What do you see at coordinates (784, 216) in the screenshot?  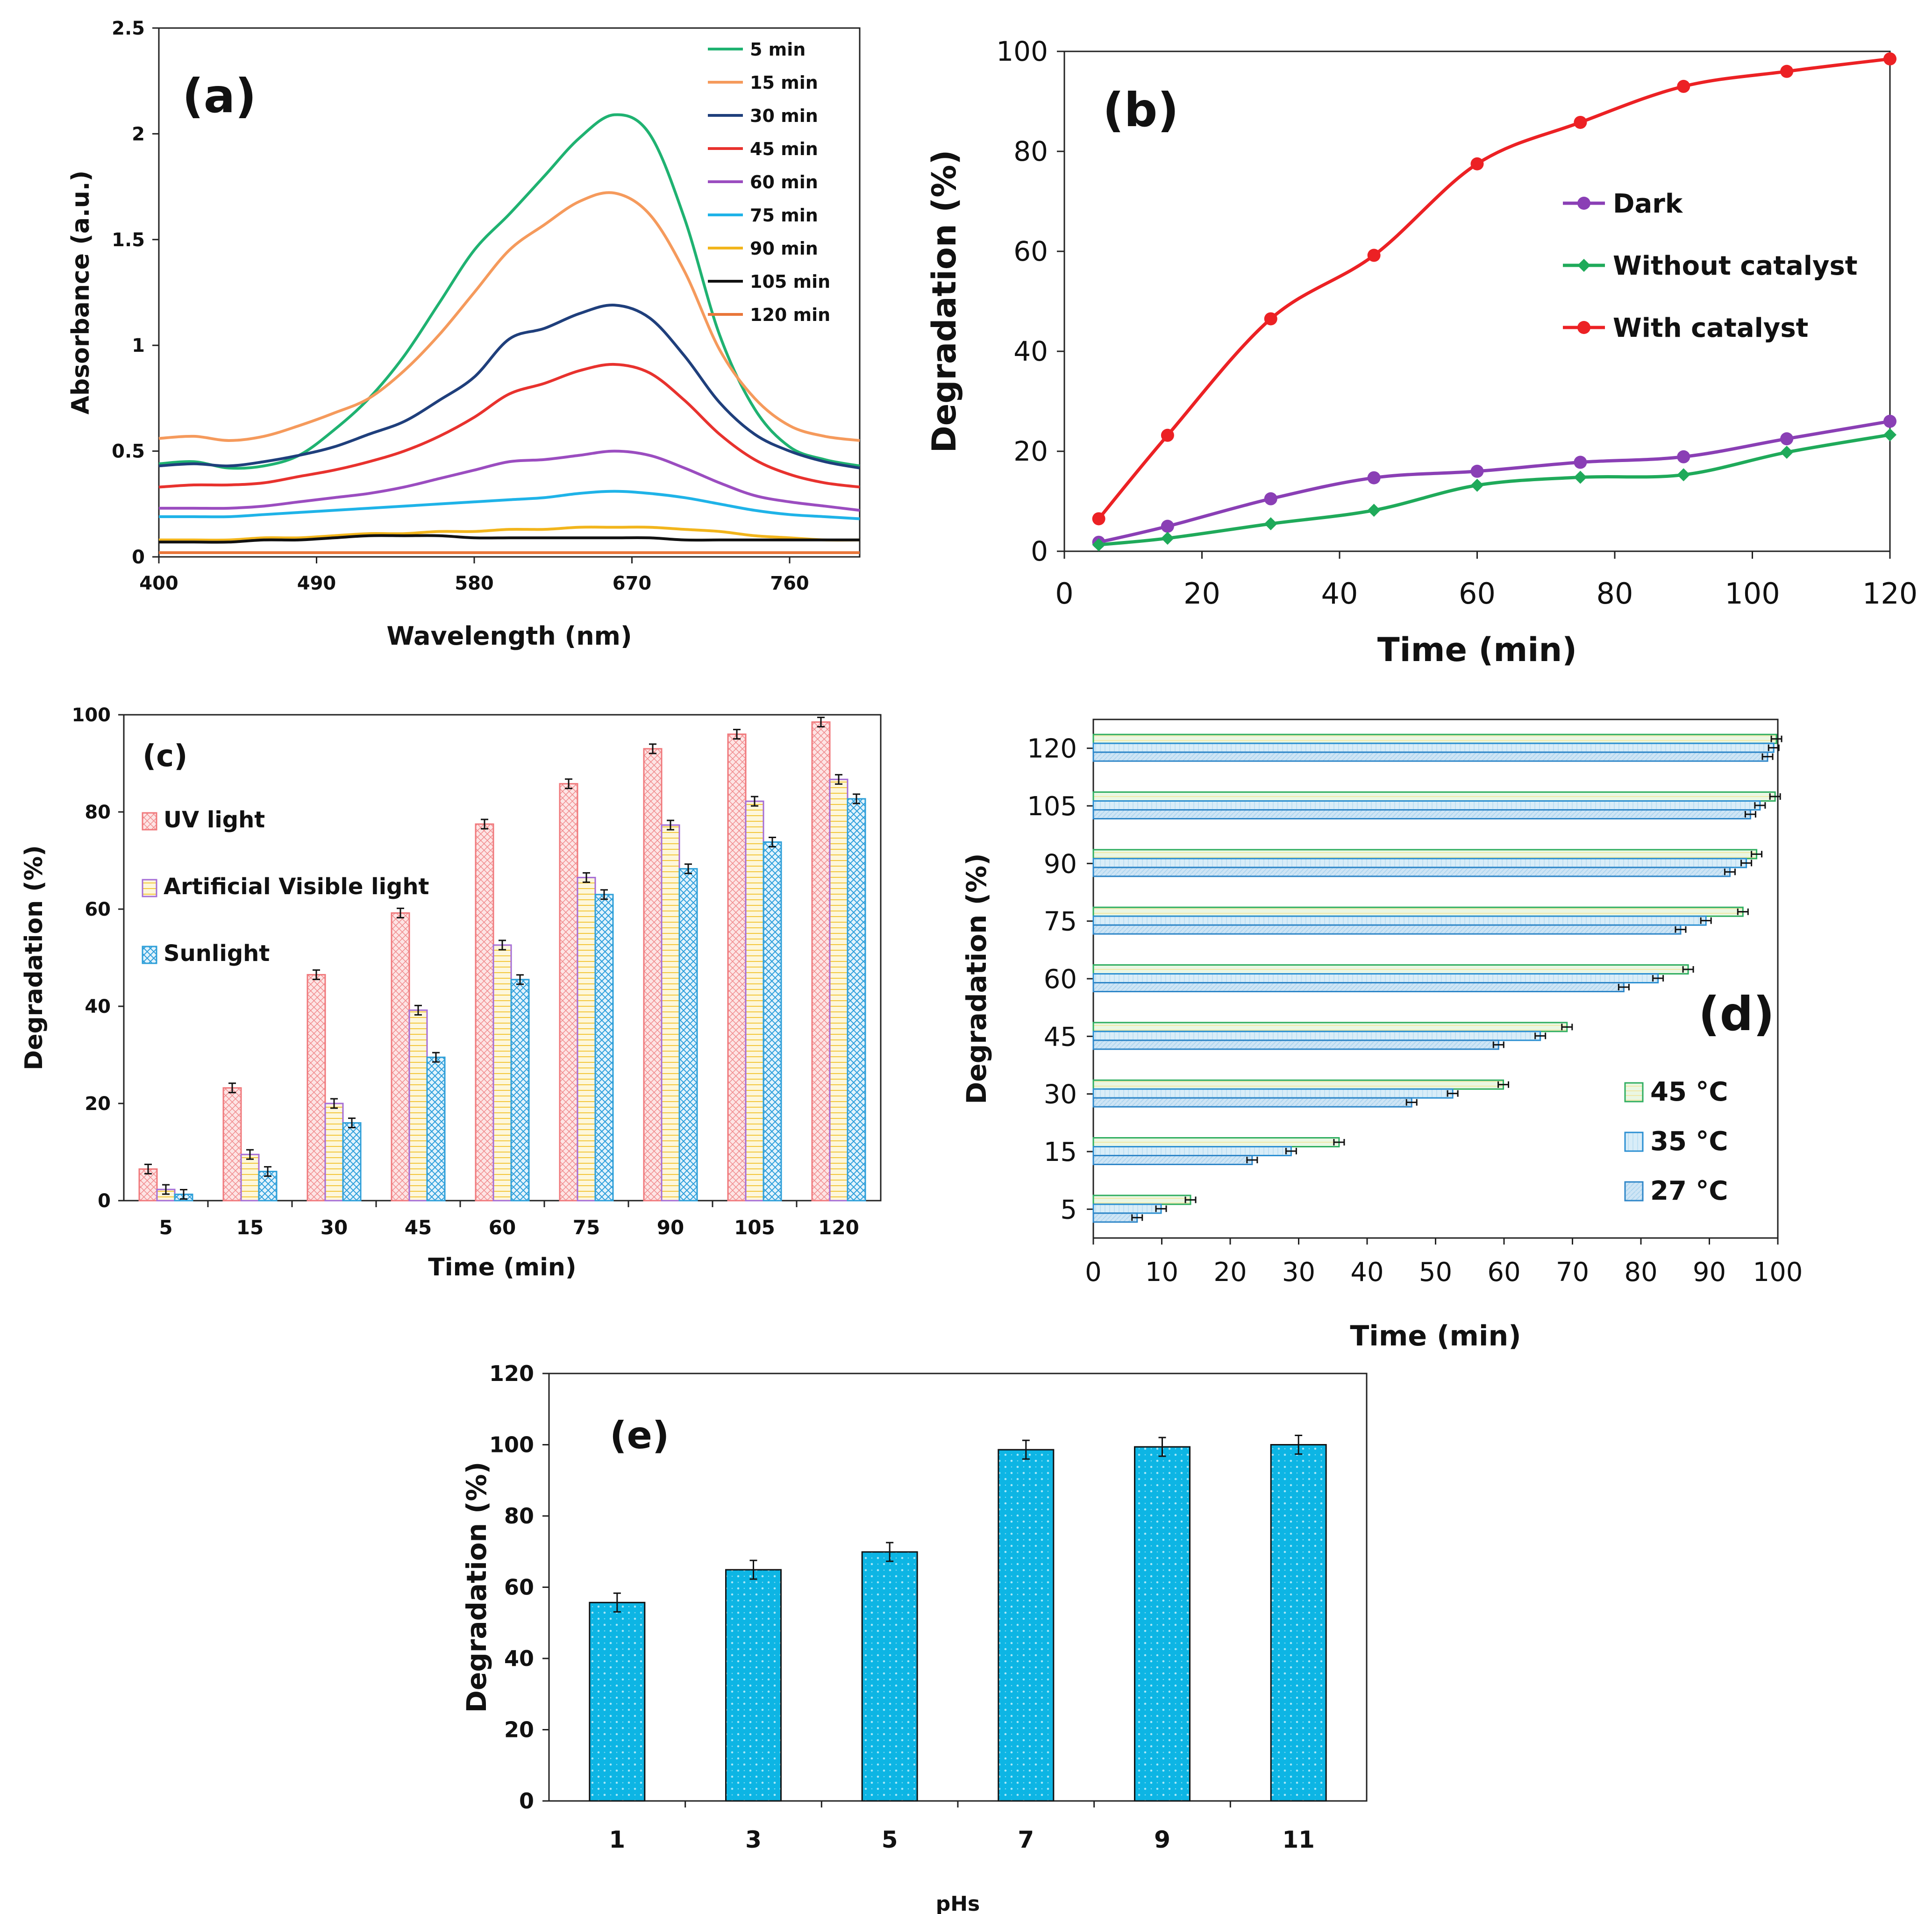 I see `legend-label: 75 min` at bounding box center [784, 216].